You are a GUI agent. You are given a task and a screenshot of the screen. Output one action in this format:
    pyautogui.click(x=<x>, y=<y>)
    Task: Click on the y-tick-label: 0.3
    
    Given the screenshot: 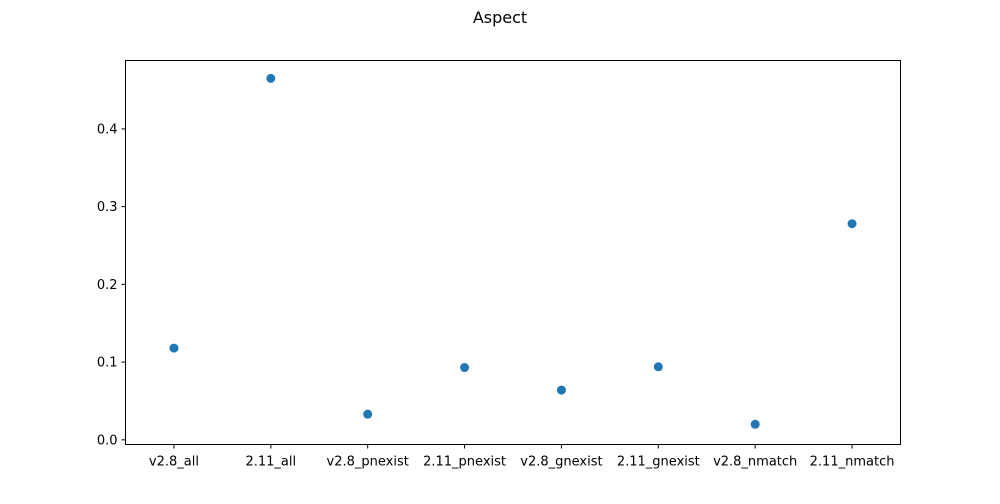 What is the action you would take?
    pyautogui.click(x=107, y=207)
    